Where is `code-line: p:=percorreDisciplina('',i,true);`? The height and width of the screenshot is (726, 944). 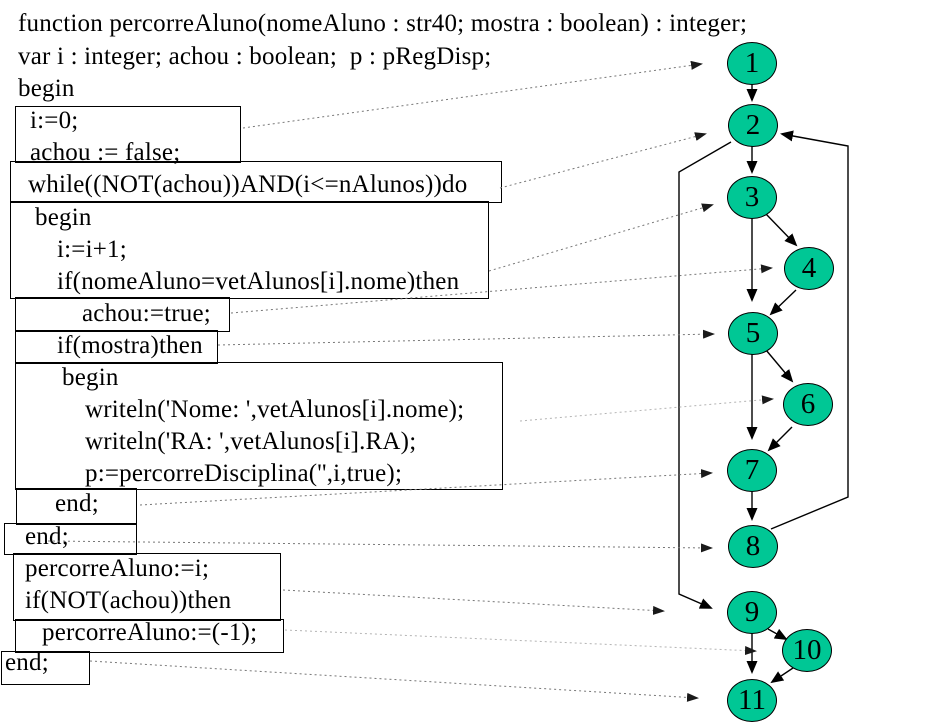 code-line: p:=percorreDisciplina('',i,true); is located at coordinates (244, 473).